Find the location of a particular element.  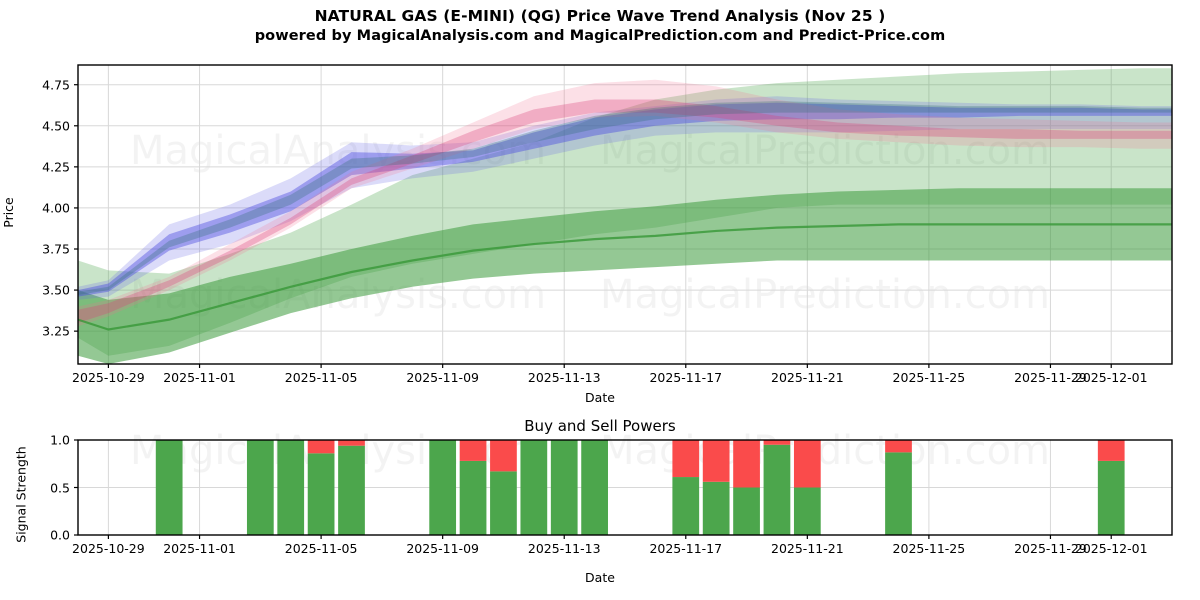

main-y-tick: 4.00 is located at coordinates (56, 208).